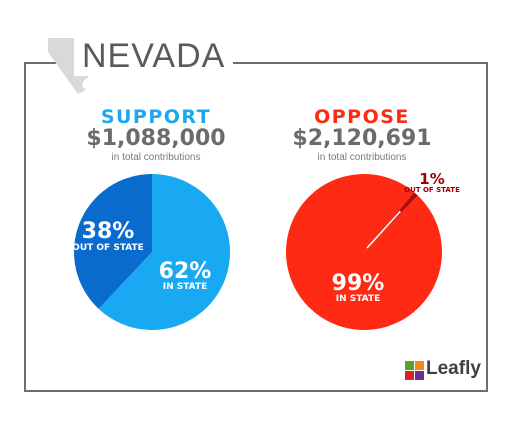  I want to click on pie-slice-out-of-state, so click(113, 241).